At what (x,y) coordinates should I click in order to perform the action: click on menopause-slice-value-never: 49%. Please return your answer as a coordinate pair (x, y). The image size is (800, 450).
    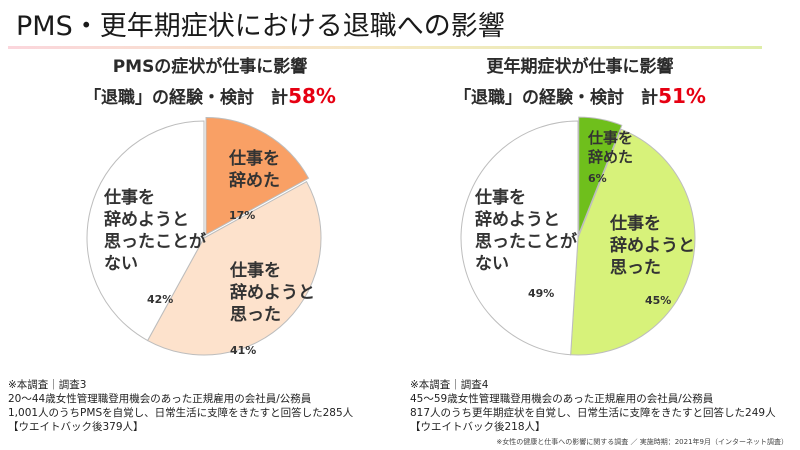
    Looking at the image, I should click on (541, 293).